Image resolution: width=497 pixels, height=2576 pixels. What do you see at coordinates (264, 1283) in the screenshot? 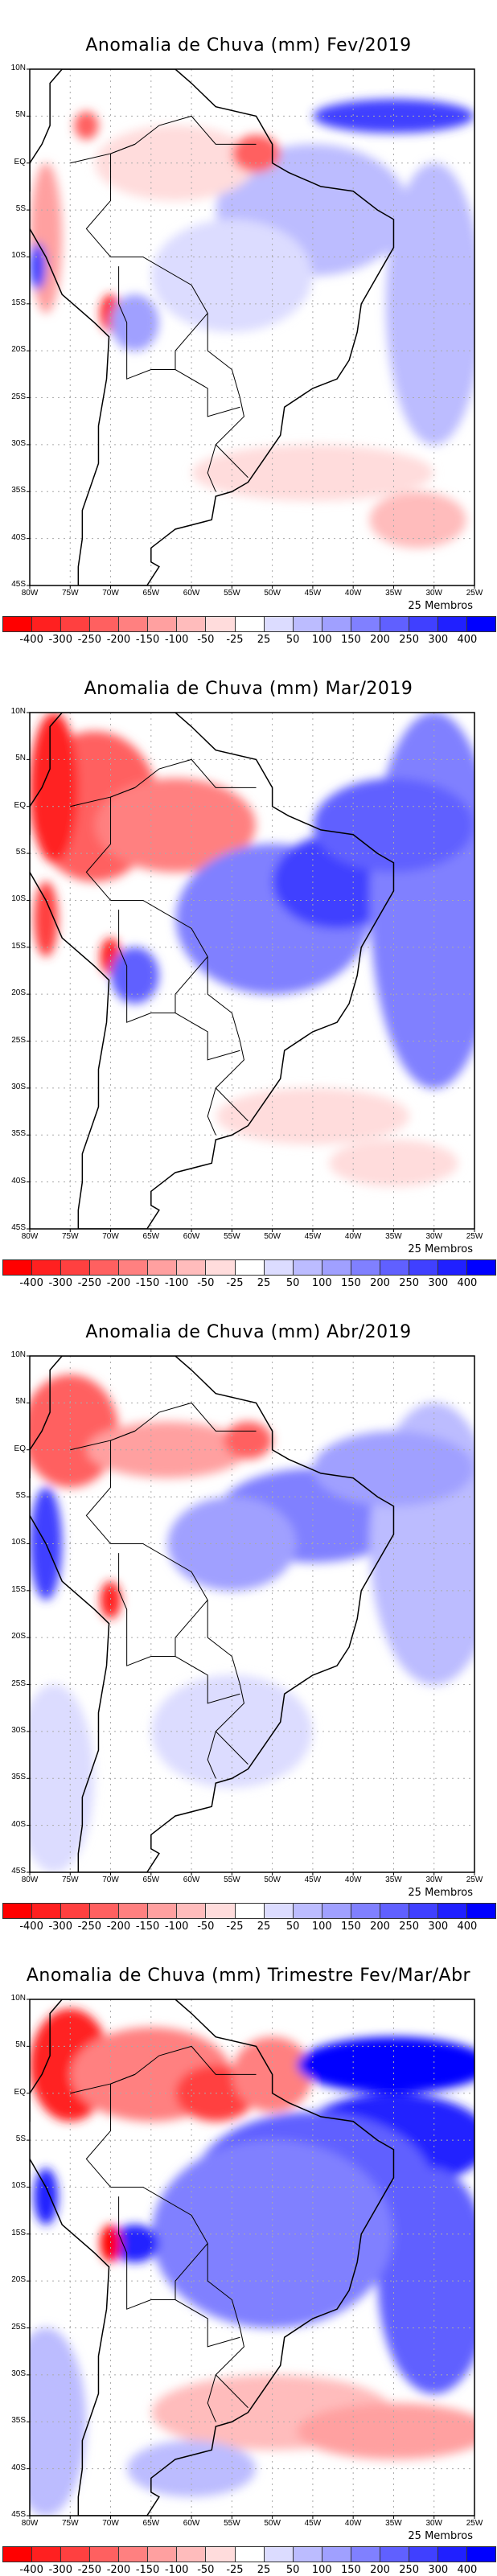
I see `legend-label: 25` at bounding box center [264, 1283].